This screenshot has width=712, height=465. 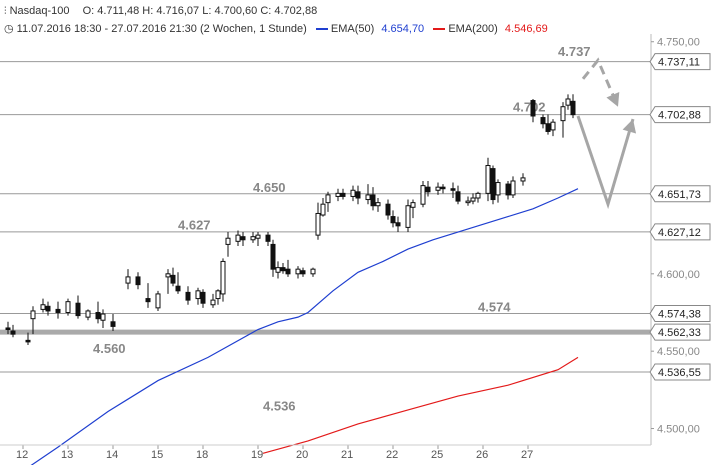 I want to click on y-tick-label: 4.500,00, so click(x=678, y=430).